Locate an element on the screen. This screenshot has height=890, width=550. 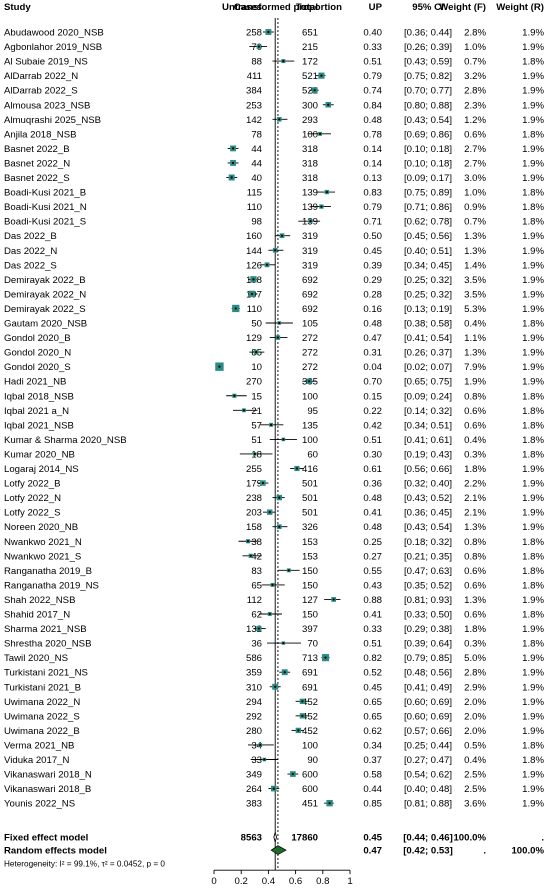
study-cases: 112 is located at coordinates (254, 600).